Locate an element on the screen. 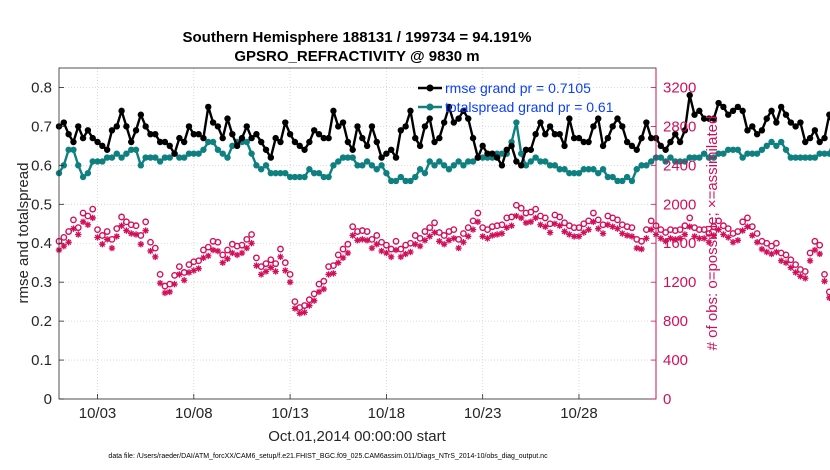  y-tick-label: 0.8 is located at coordinates (41, 87).